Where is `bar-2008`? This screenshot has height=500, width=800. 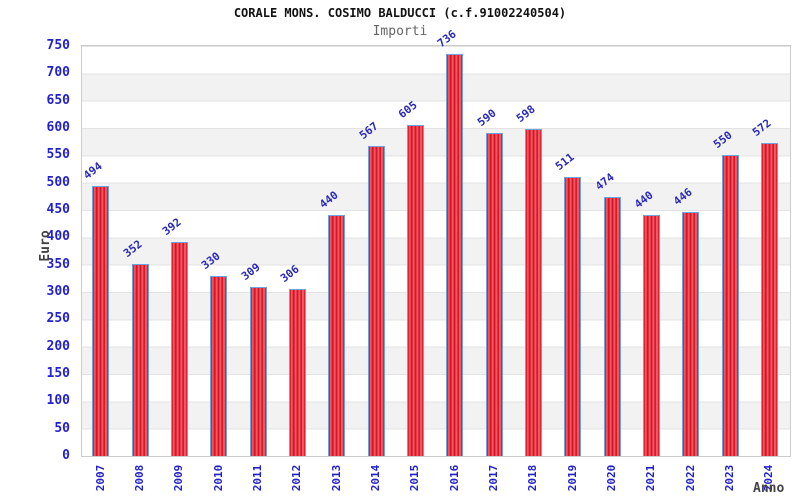 bar-2008 is located at coordinates (140, 359).